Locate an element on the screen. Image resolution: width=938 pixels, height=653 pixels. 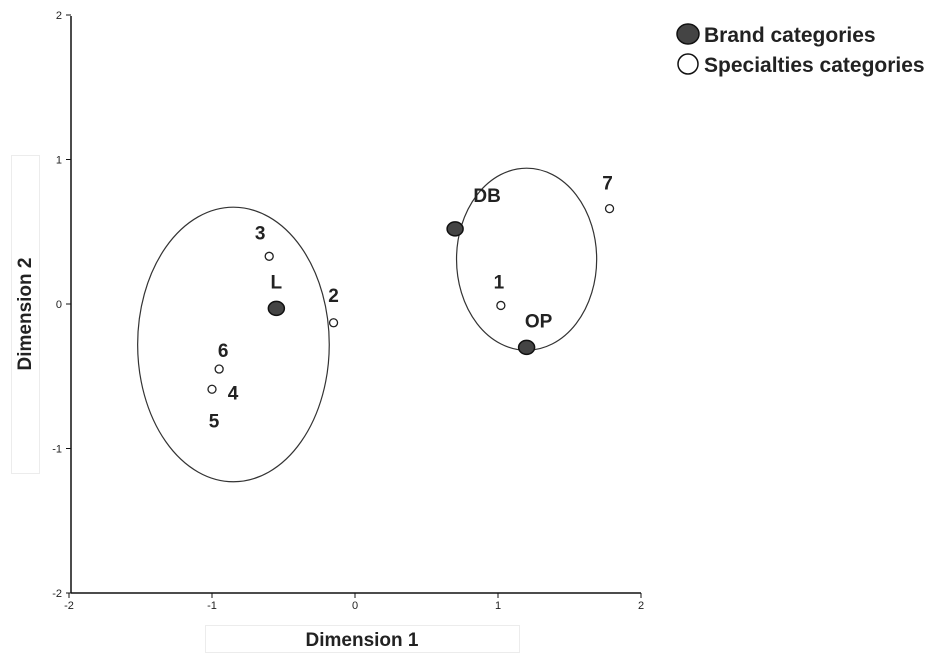
point-label-op: OP is located at coordinates (539, 321).